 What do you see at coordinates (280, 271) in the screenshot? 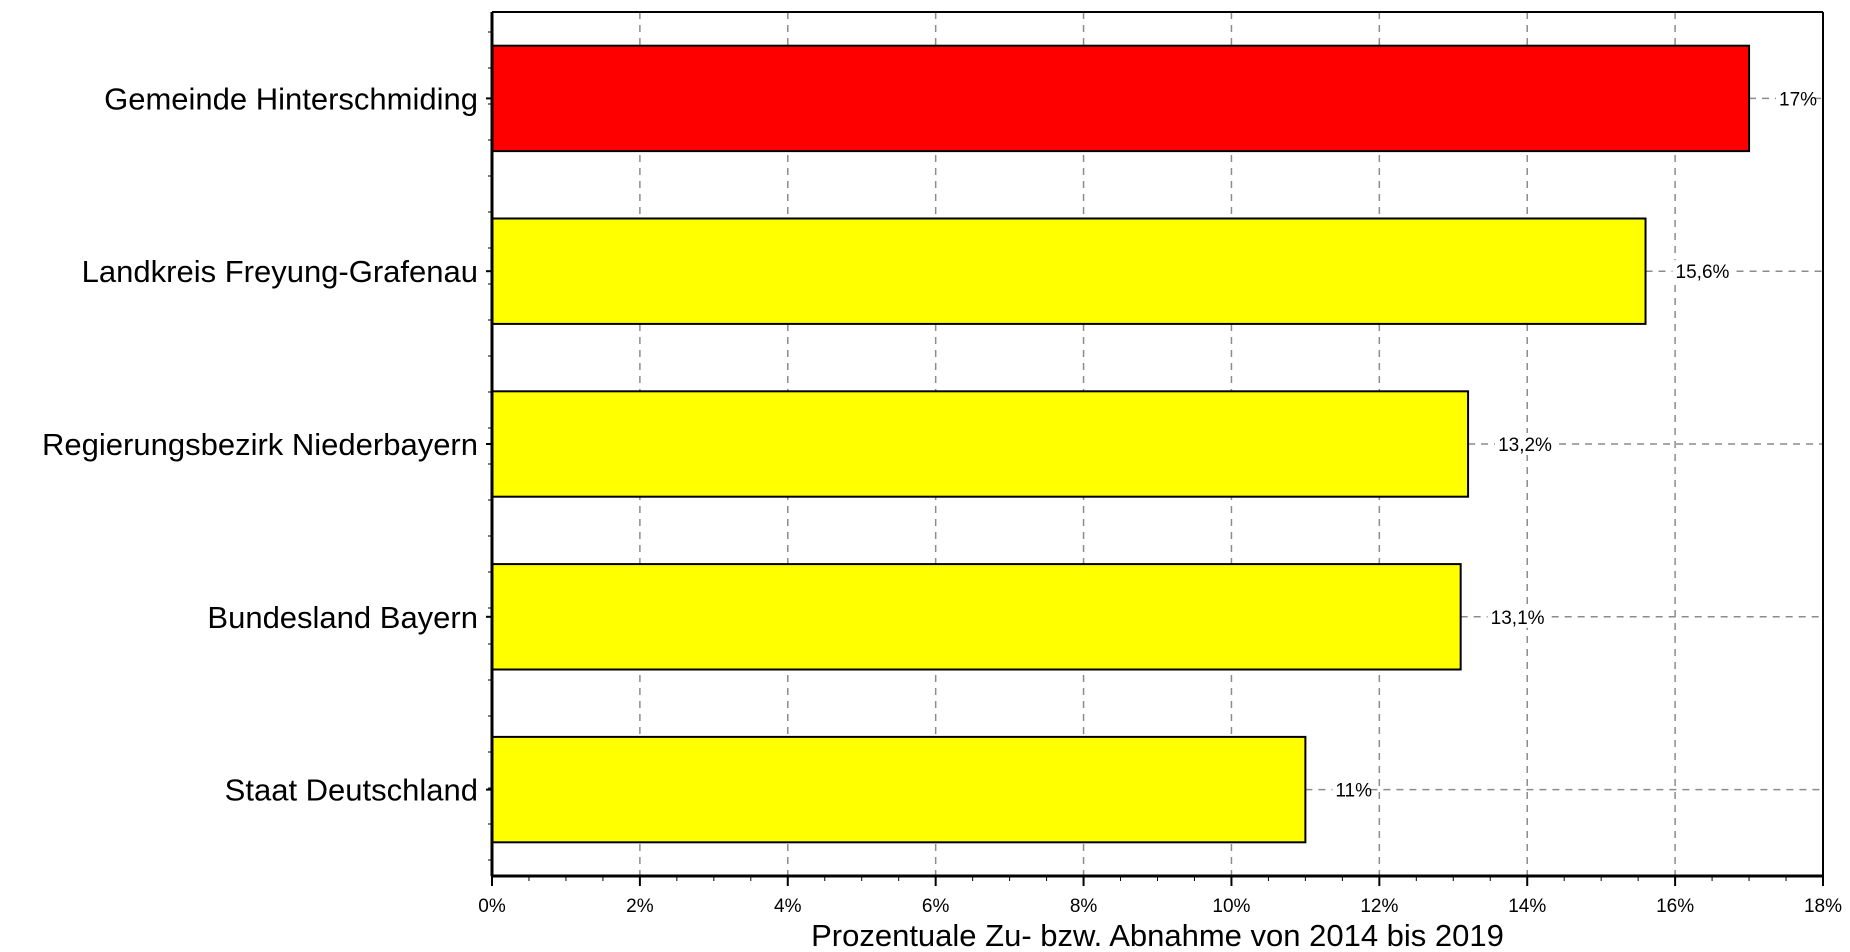
I see `category-label: Landkreis Freyung-Grafenau` at bounding box center [280, 271].